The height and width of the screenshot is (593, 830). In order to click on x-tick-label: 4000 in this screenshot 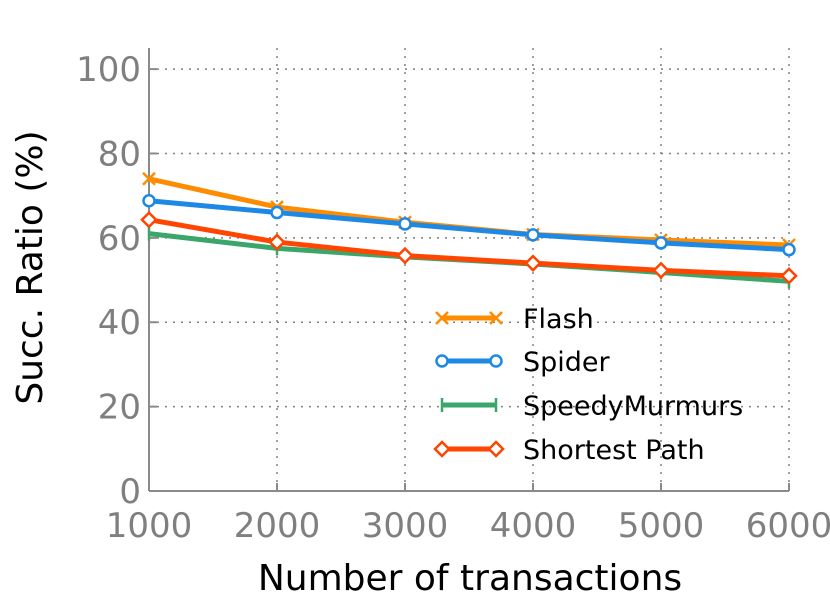, I will do `click(533, 526)`.